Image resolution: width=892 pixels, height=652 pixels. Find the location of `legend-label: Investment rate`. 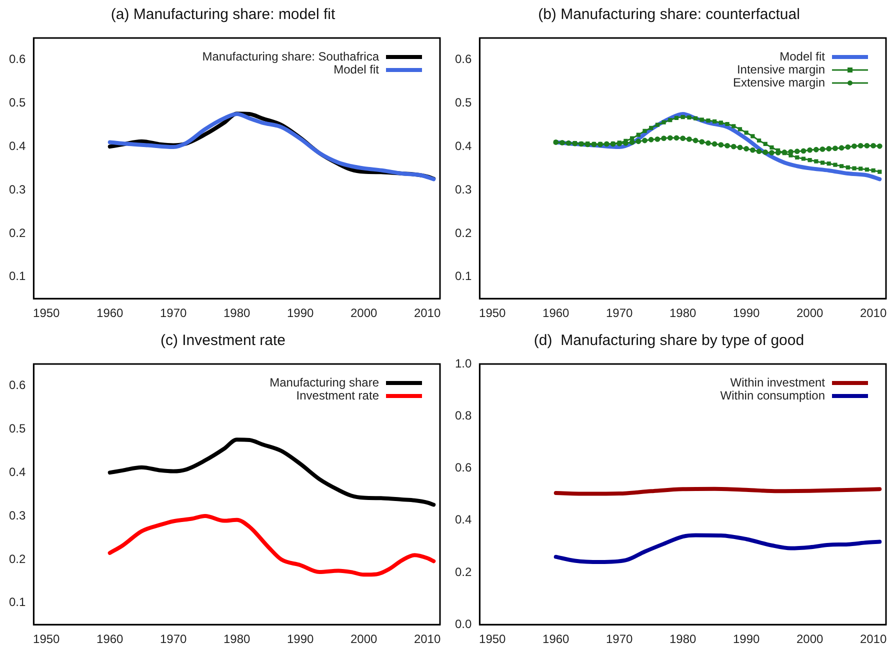

legend-label: Investment rate is located at coordinates (338, 395).